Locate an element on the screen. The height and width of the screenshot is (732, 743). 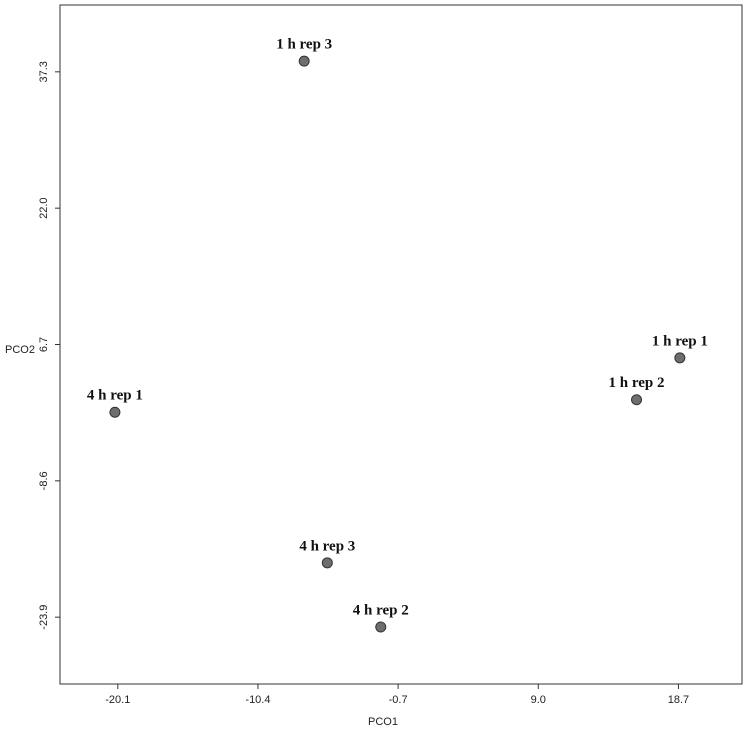
y-axis-label: PCO2 is located at coordinates (20, 350).